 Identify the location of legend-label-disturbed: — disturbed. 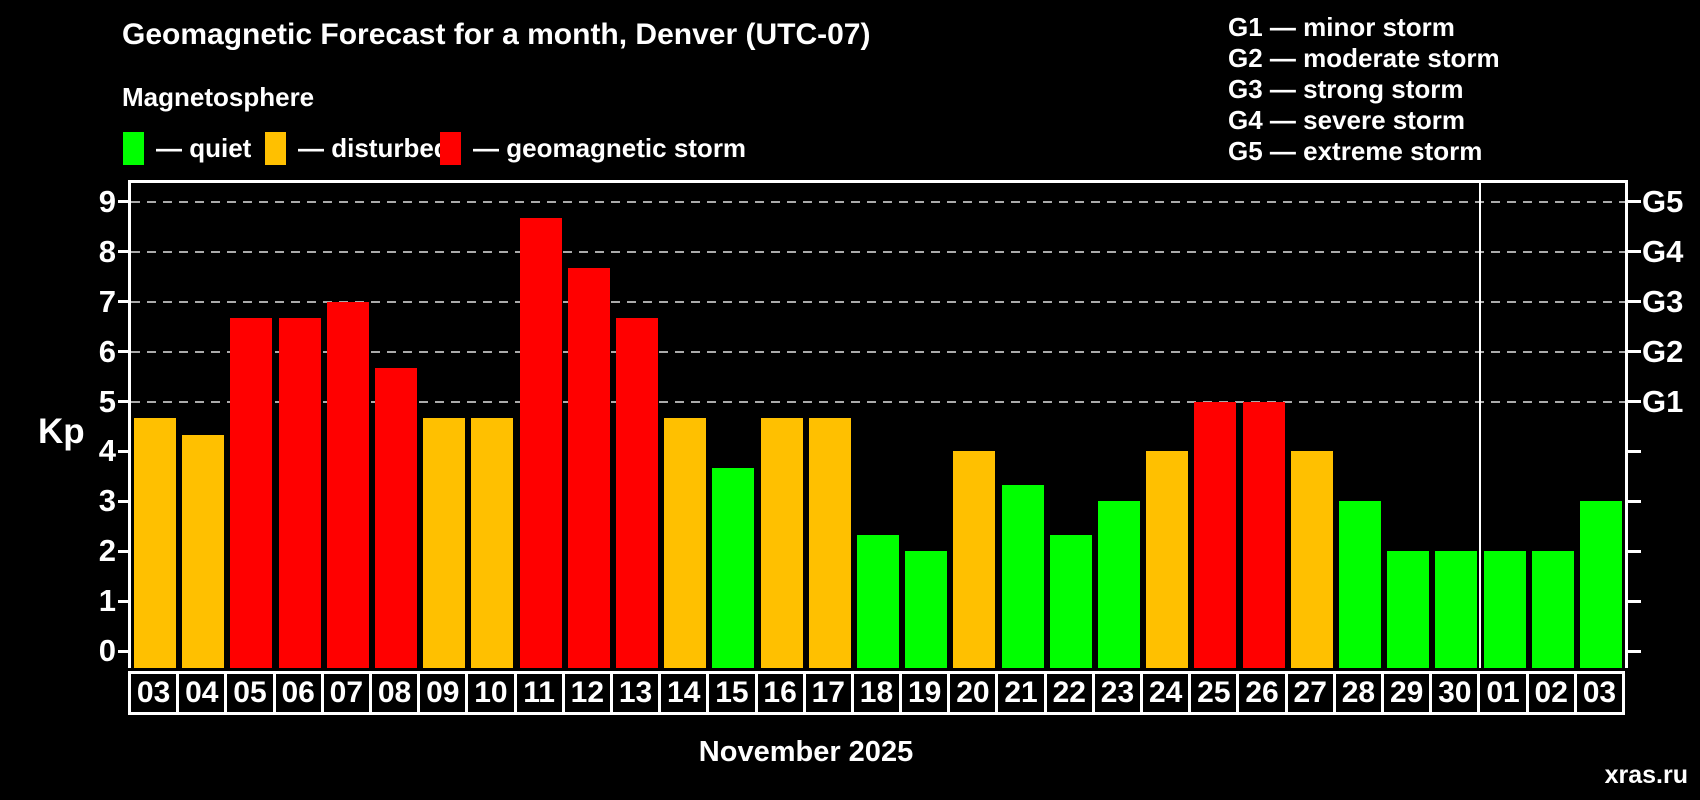
(374, 148).